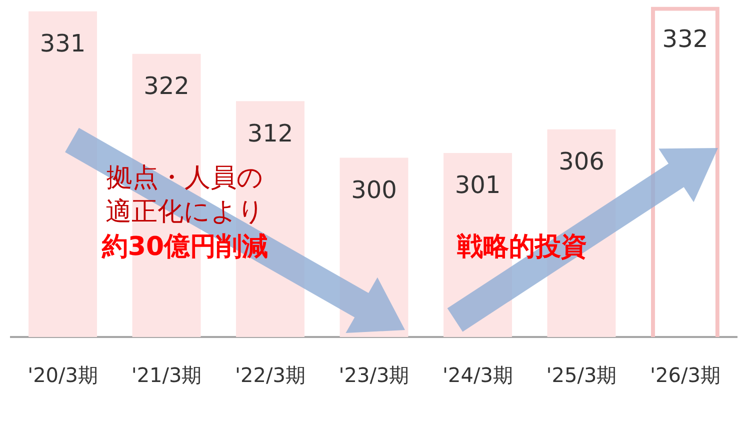  I want to click on data-label: 322, so click(167, 86).